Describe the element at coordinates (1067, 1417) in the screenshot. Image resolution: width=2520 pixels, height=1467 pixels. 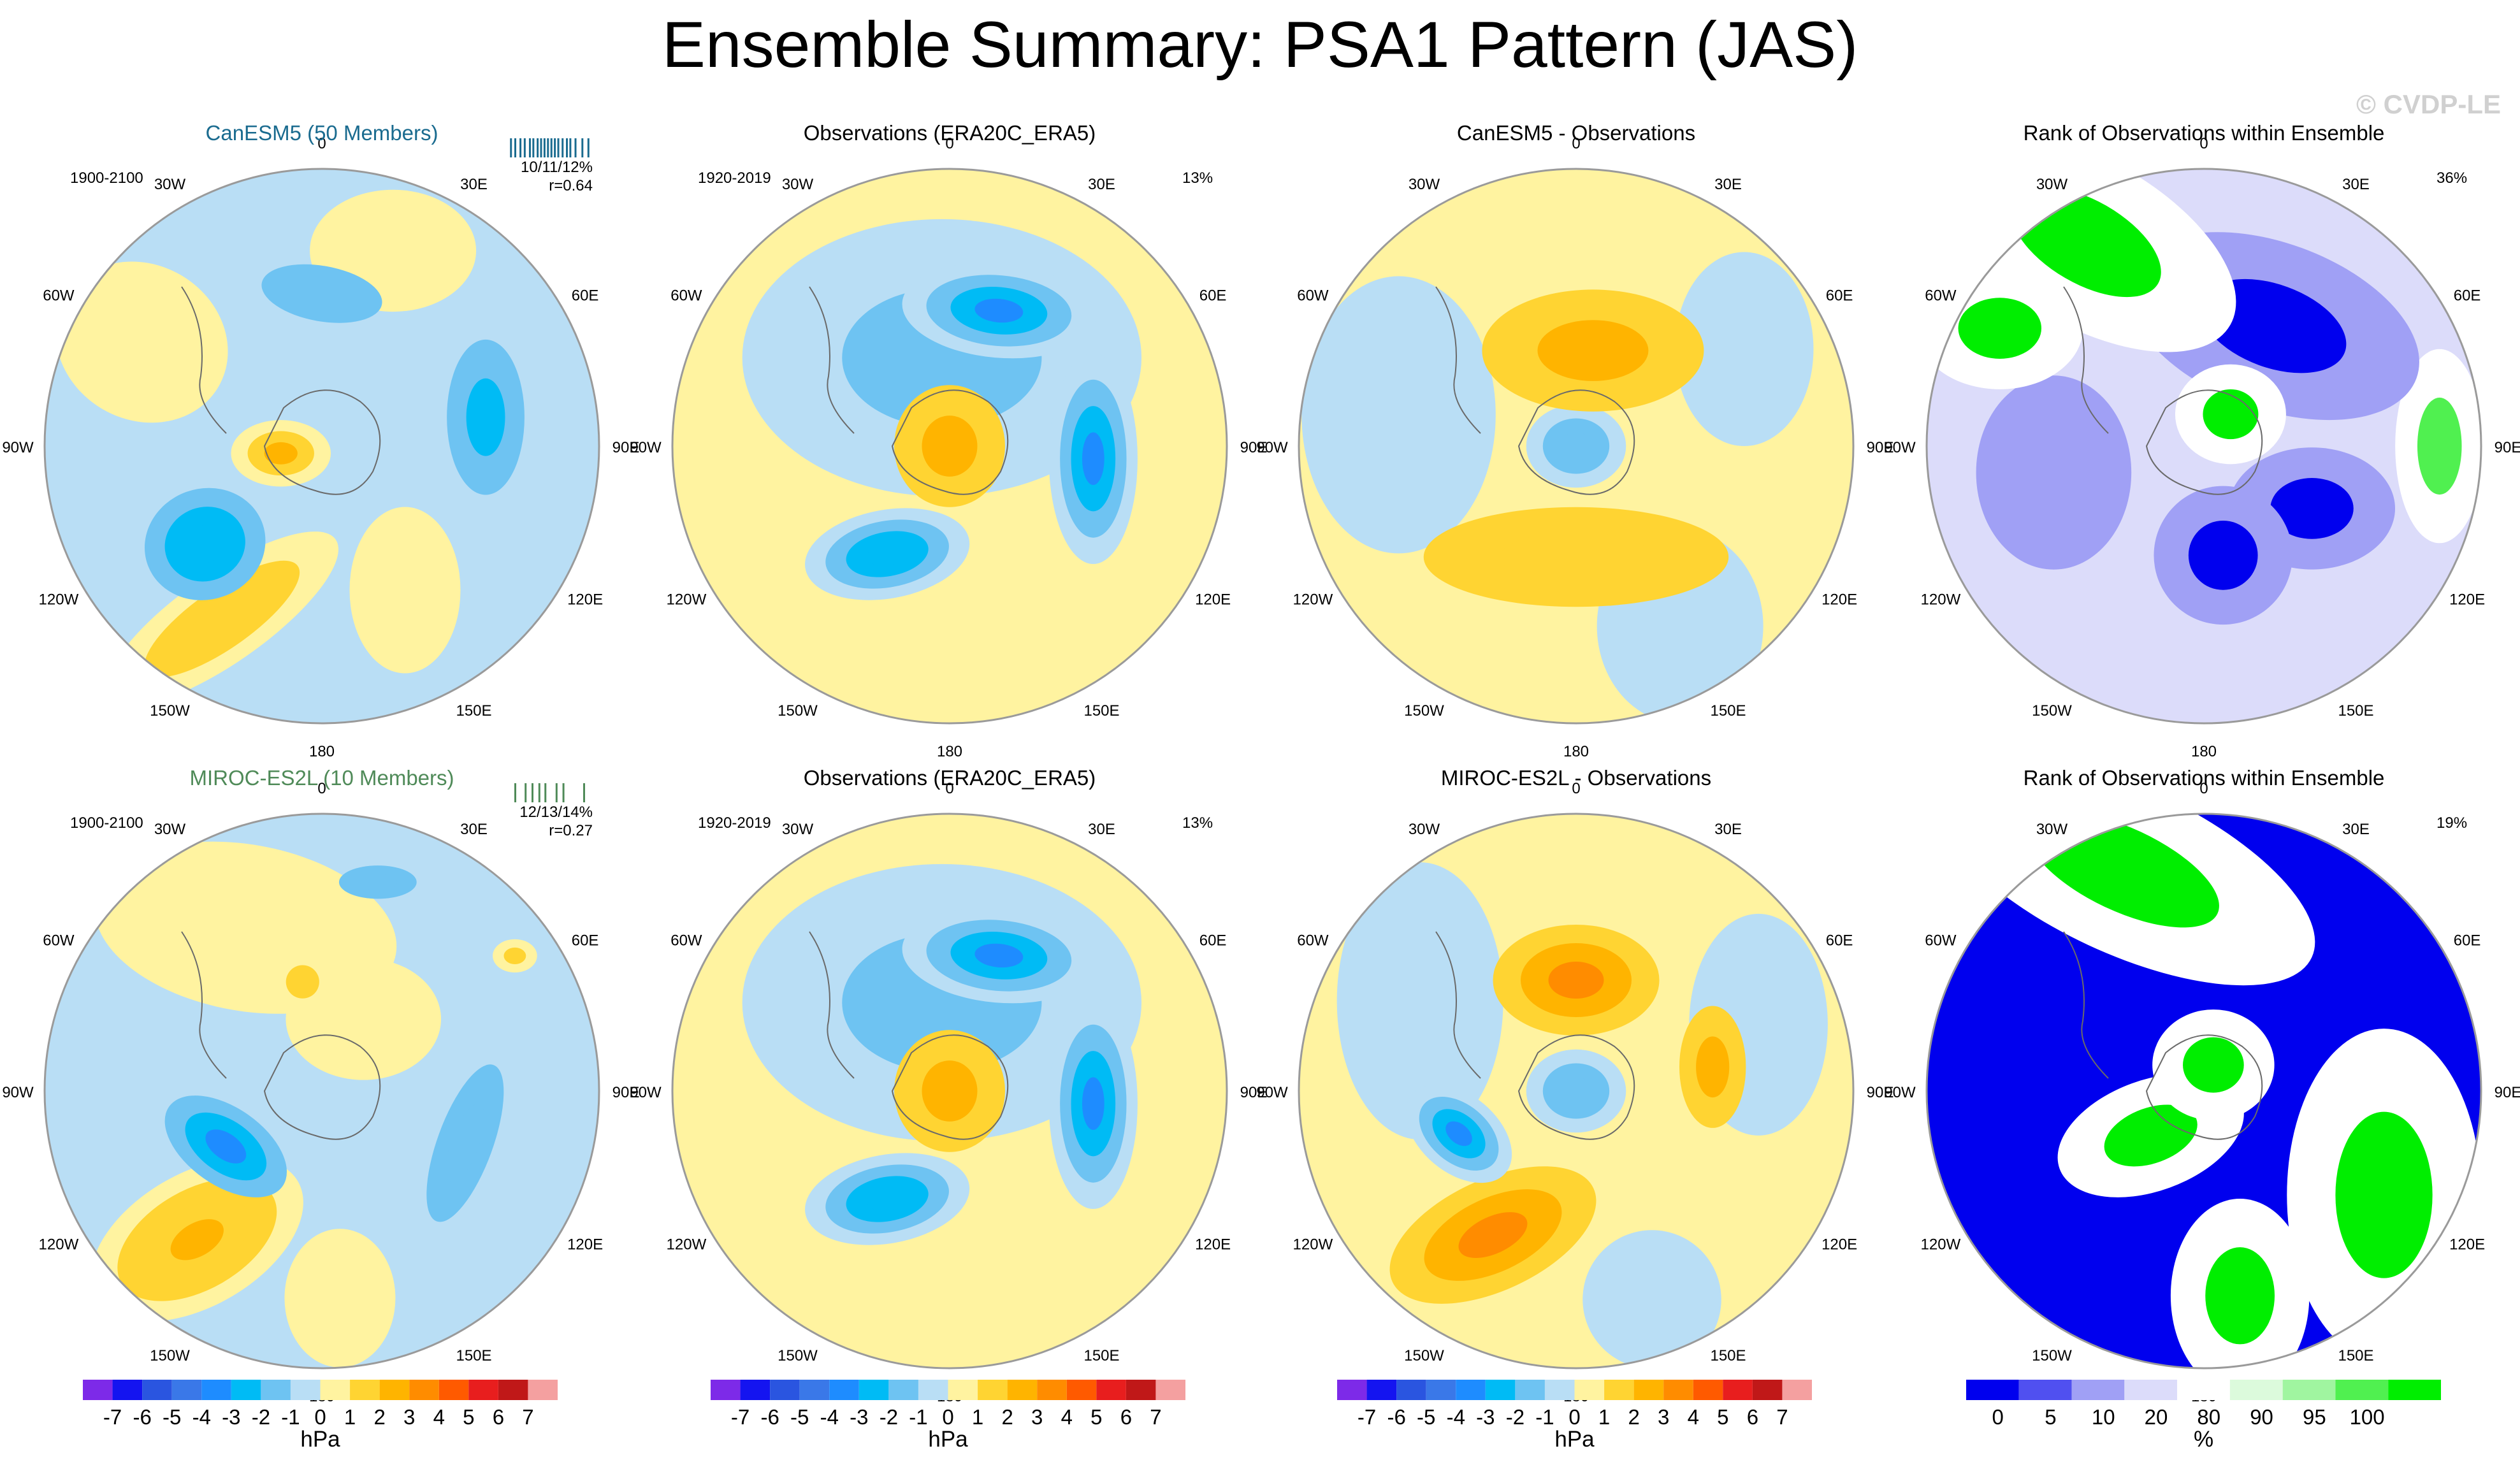
I see `colorbar-tick-label: 4` at that location.